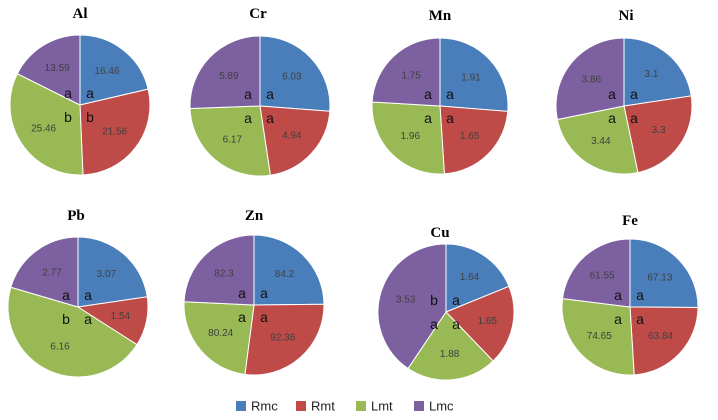  What do you see at coordinates (602, 275) in the screenshot?
I see `data-label: 61.55` at bounding box center [602, 275].